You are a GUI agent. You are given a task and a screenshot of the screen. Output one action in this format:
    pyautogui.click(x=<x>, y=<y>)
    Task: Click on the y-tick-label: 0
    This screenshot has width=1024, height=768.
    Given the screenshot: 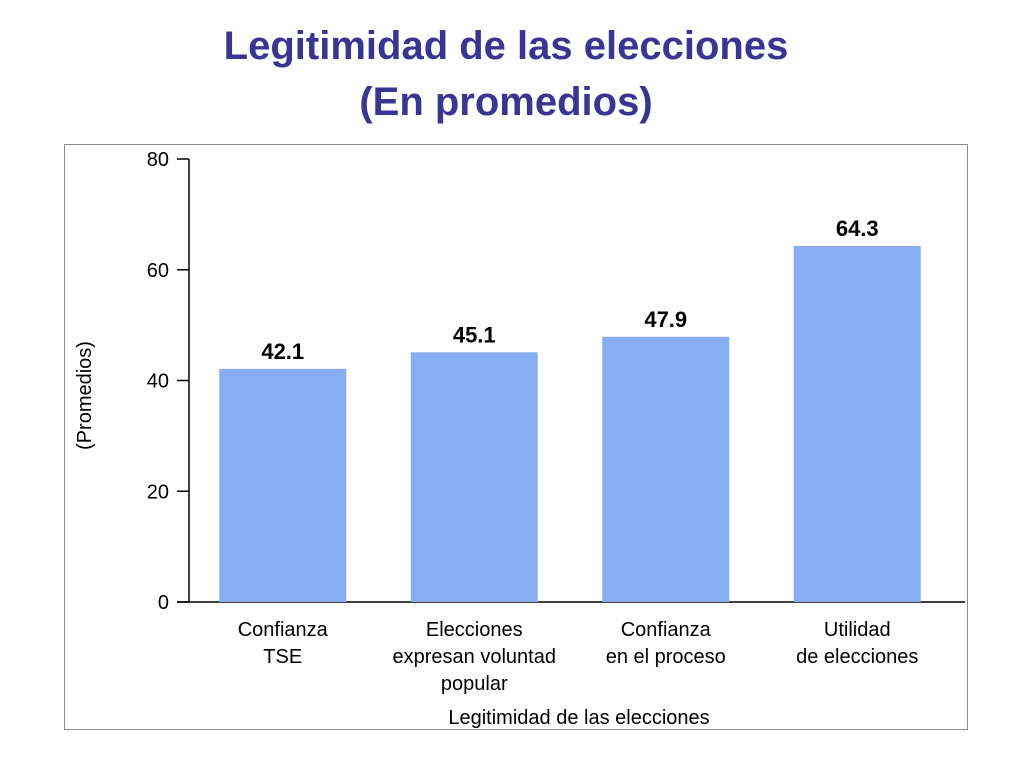 What is the action you would take?
    pyautogui.click(x=163, y=603)
    